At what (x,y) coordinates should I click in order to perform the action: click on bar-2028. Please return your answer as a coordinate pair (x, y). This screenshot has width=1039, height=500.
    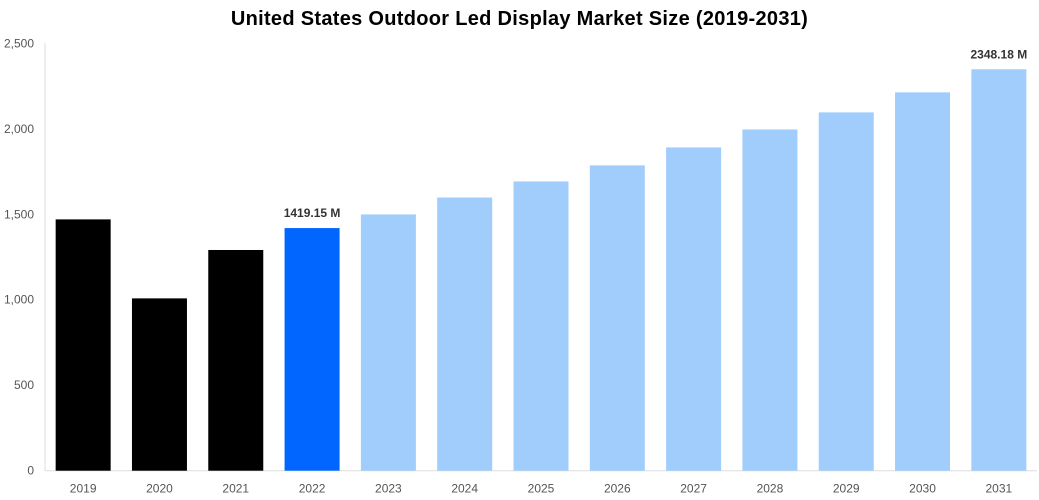
    Looking at the image, I should click on (770, 300).